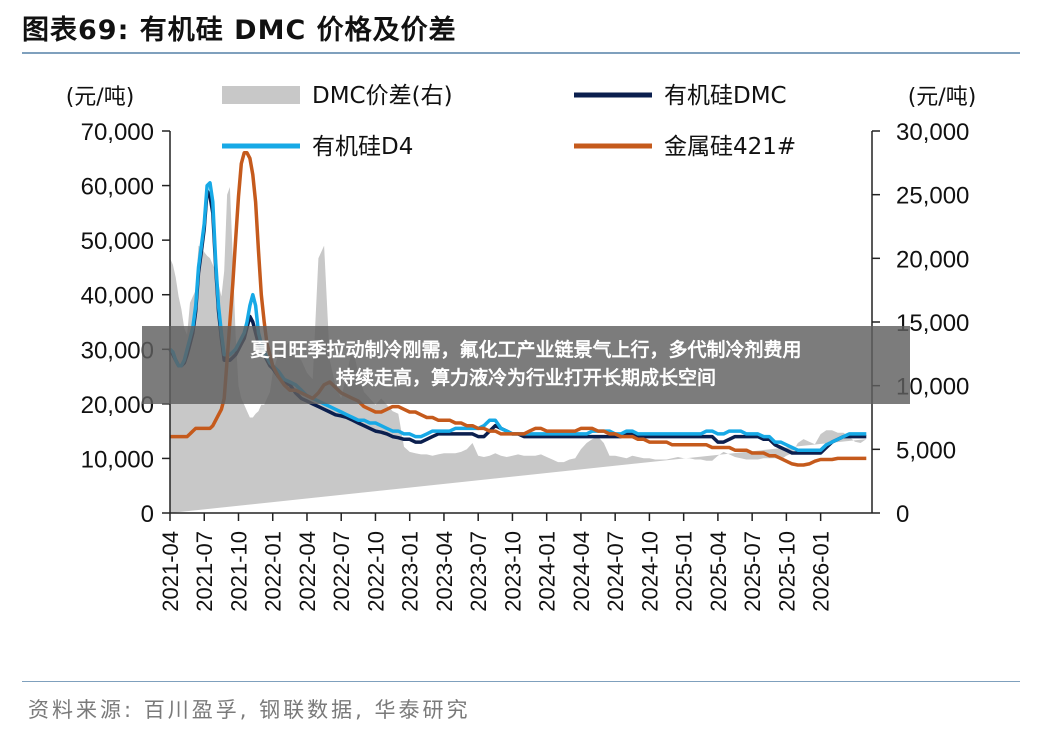 This screenshot has width=1052, height=732. I want to click on source-note: 资料来源: 百川盈孚, 钢联数据, 华泰研究, so click(249, 710).